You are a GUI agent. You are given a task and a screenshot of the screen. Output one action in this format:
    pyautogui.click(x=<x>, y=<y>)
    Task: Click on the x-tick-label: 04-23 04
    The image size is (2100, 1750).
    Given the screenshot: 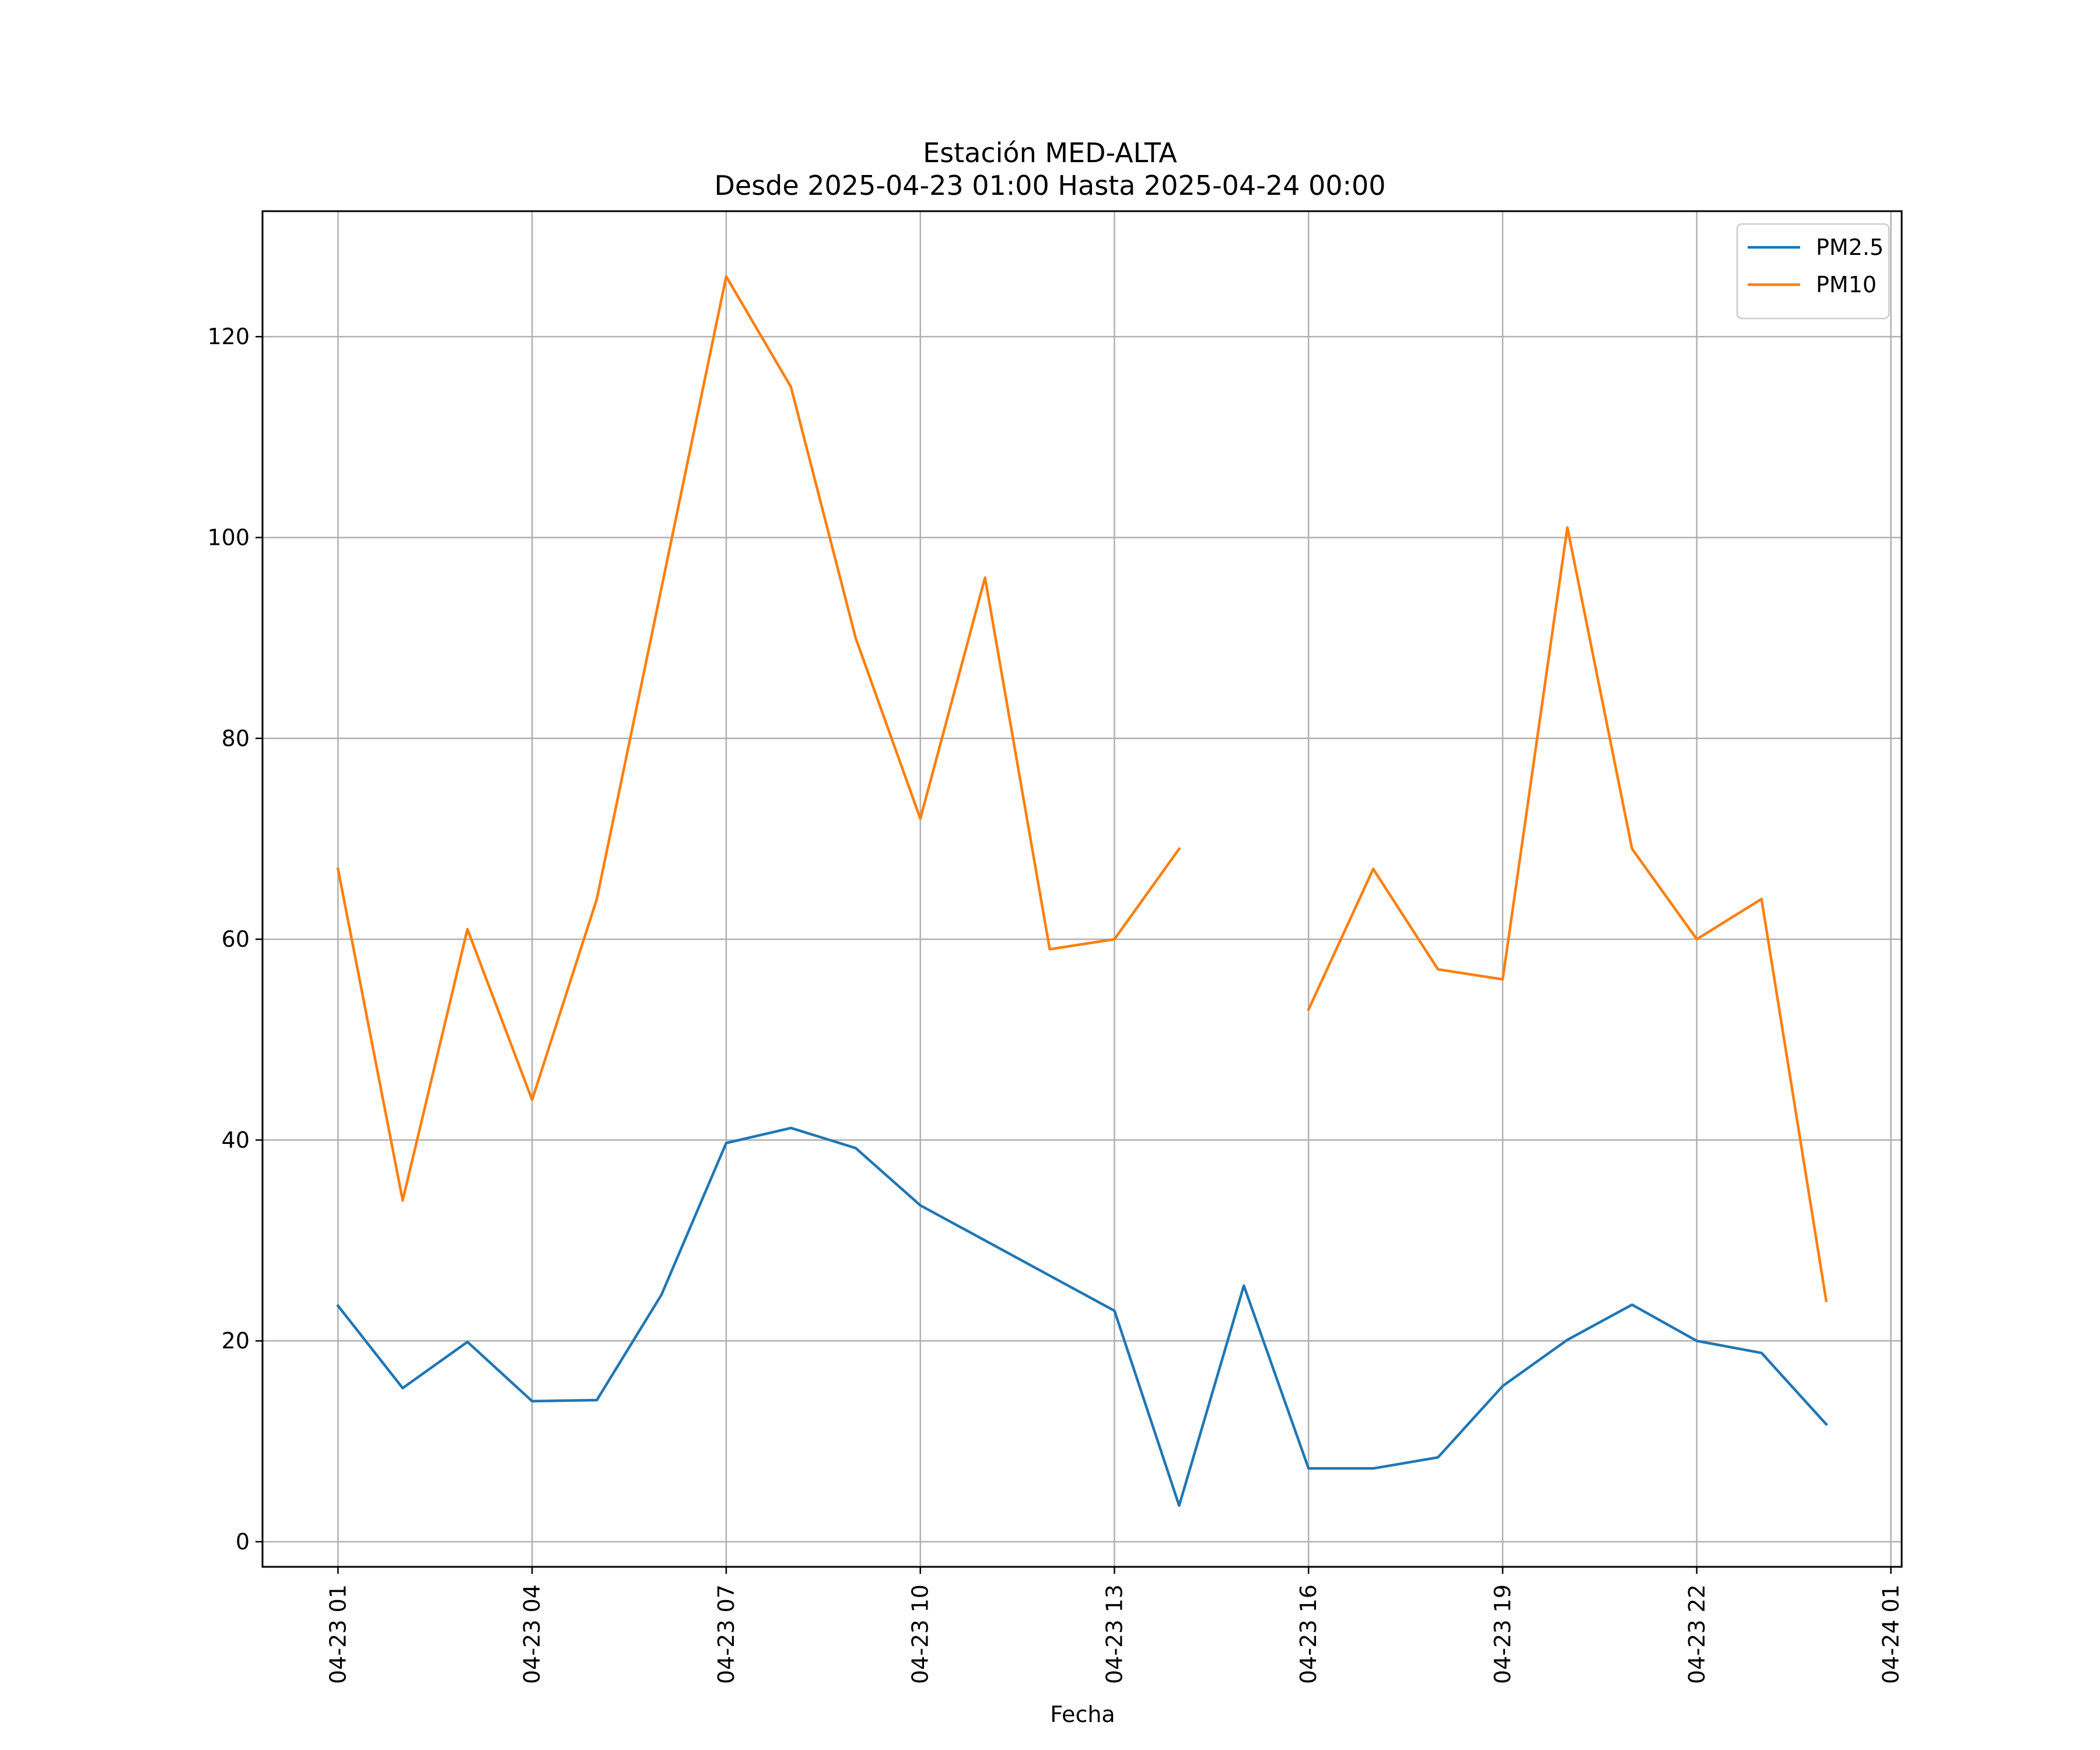 What is the action you would take?
    pyautogui.click(x=532, y=1634)
    